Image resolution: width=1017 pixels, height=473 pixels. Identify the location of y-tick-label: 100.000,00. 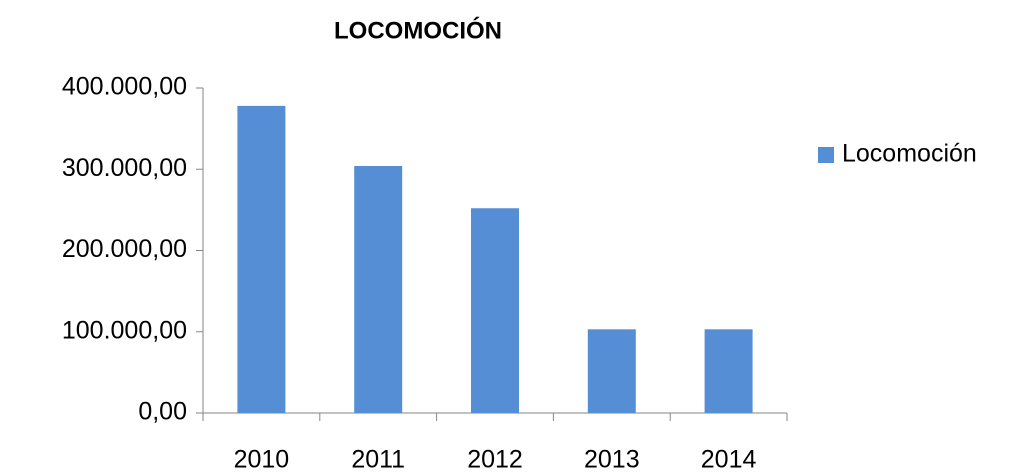
(124, 330).